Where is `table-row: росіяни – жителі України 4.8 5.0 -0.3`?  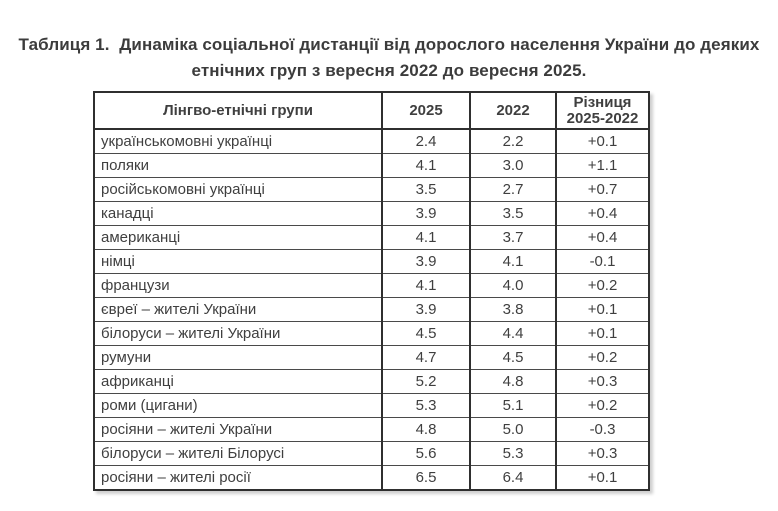
table-row: росіяни – жителі України 4.8 5.0 -0.3 is located at coordinates (371, 429).